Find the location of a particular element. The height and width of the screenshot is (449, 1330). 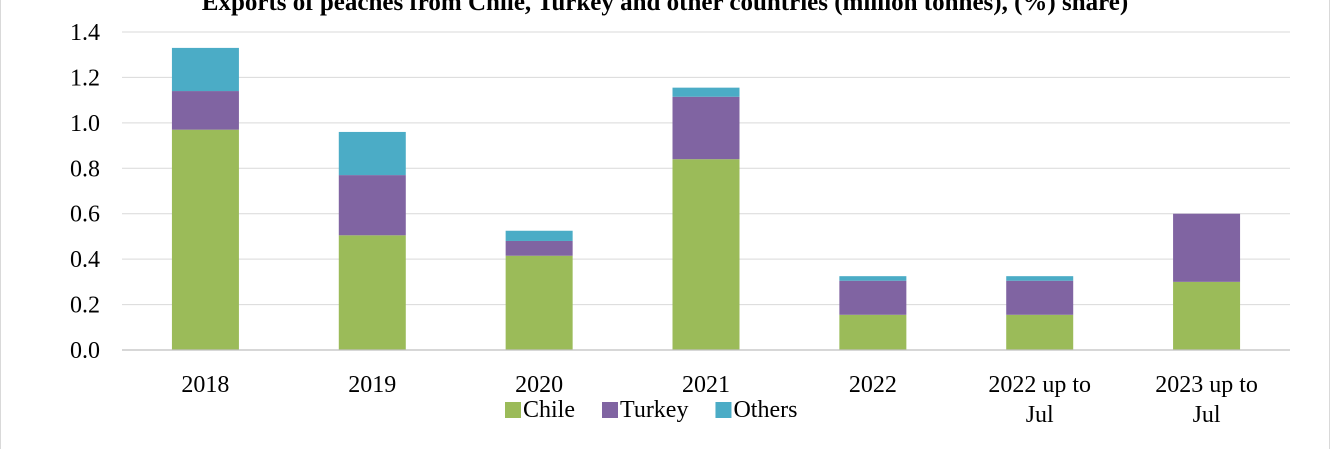

x-tick-label: 2023 up to Jul is located at coordinates (1206, 400).